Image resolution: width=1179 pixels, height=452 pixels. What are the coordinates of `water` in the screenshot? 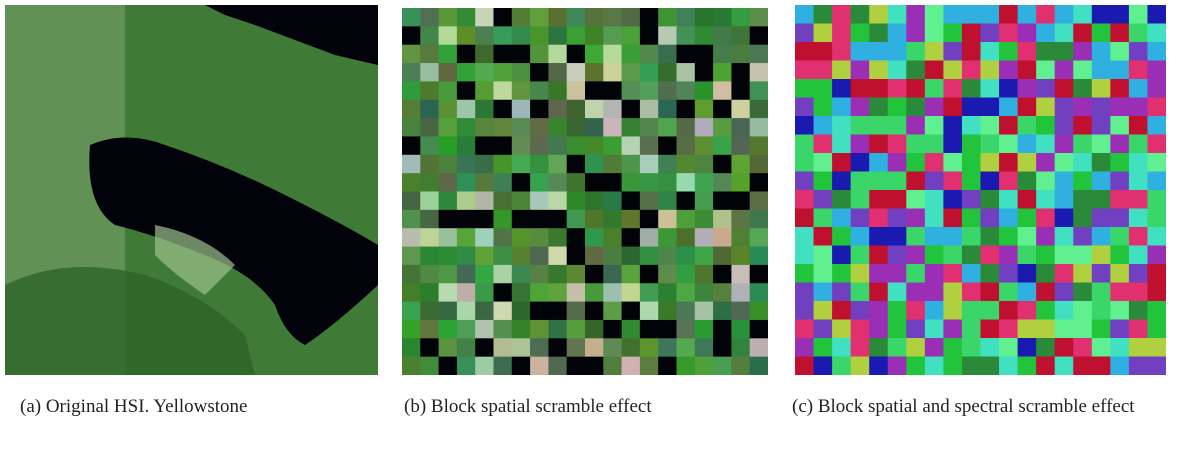 It's located at (233, 241).